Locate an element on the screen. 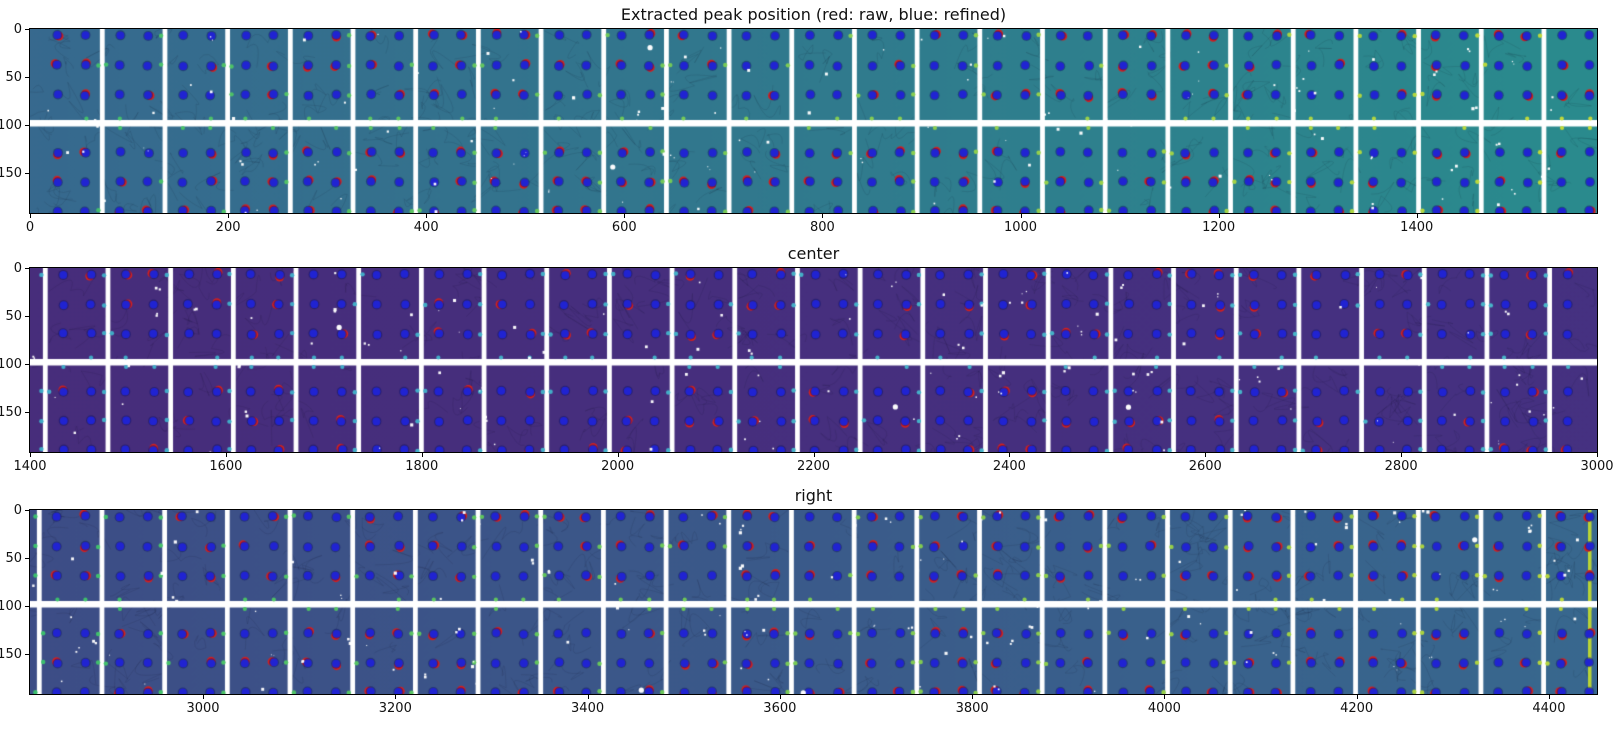 This screenshot has height=744, width=1613. subplot-title-right: right is located at coordinates (813, 495).